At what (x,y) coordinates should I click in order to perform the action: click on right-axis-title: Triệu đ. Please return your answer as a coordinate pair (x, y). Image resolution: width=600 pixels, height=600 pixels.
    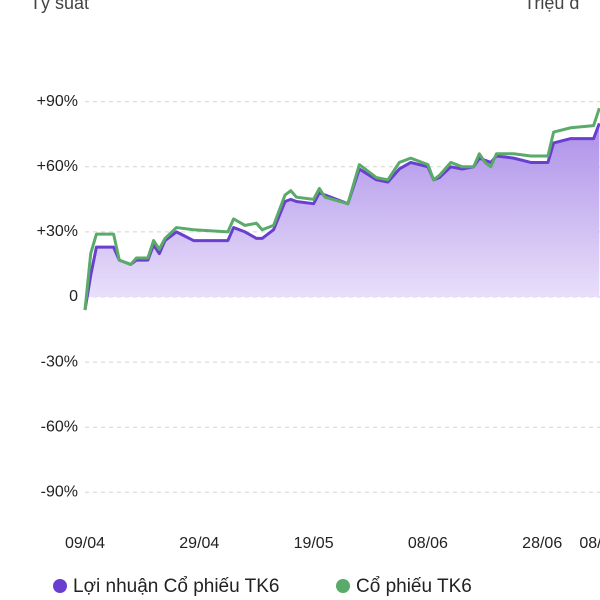
    Looking at the image, I should click on (551, 6).